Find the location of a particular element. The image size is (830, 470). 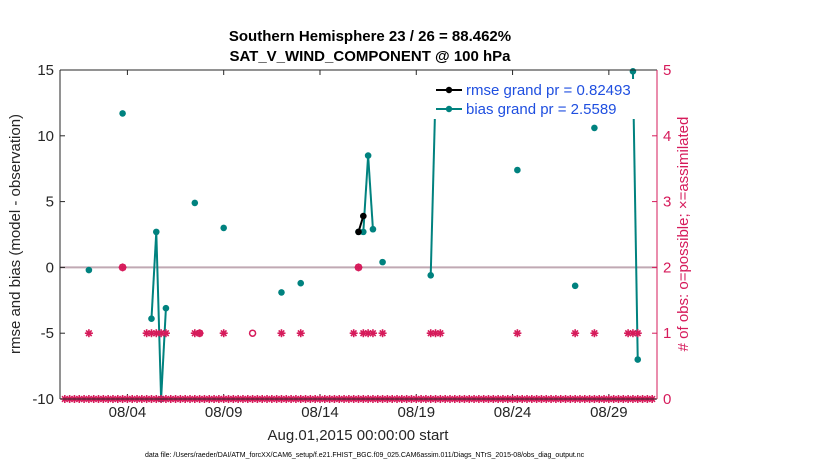

y-tick-label: 10 is located at coordinates (45, 136).